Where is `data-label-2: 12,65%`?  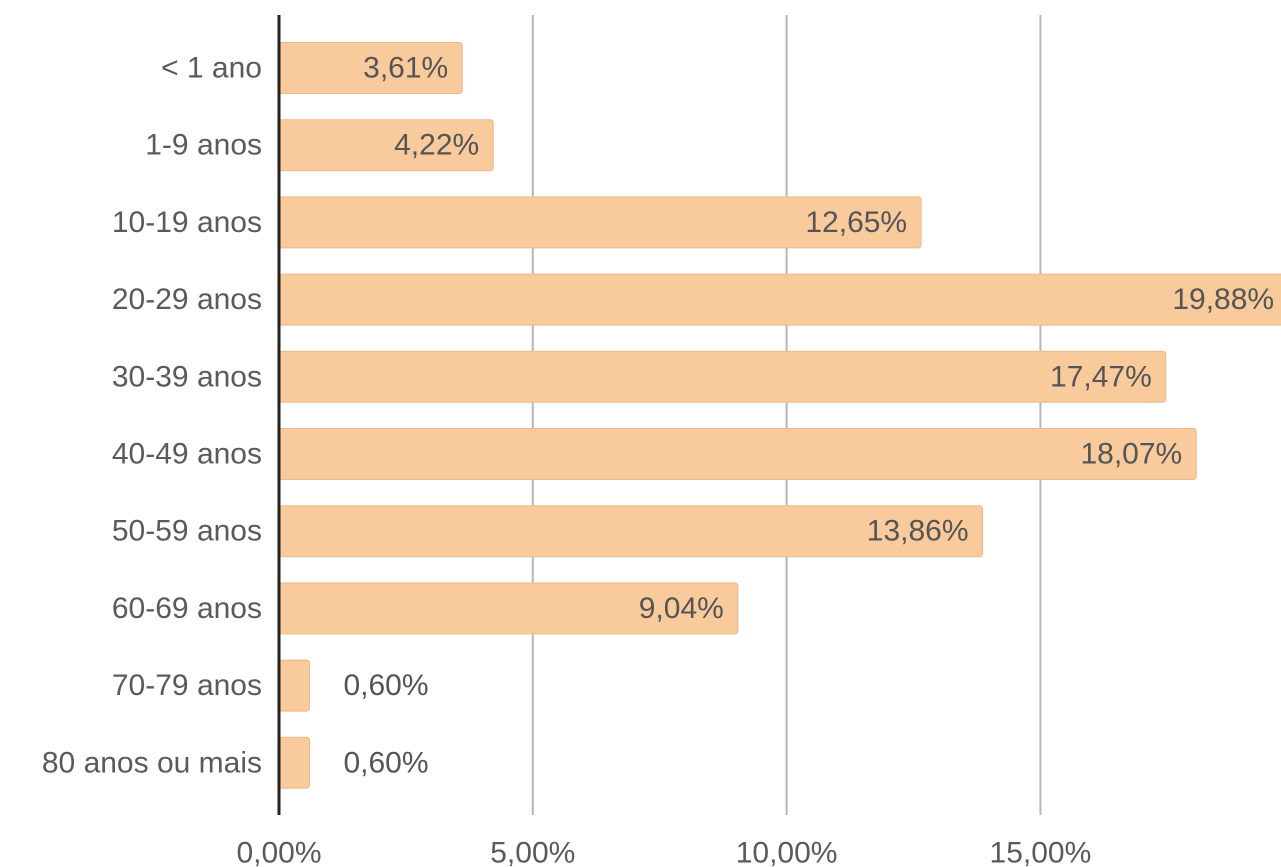
data-label-2: 12,65% is located at coordinates (856, 222).